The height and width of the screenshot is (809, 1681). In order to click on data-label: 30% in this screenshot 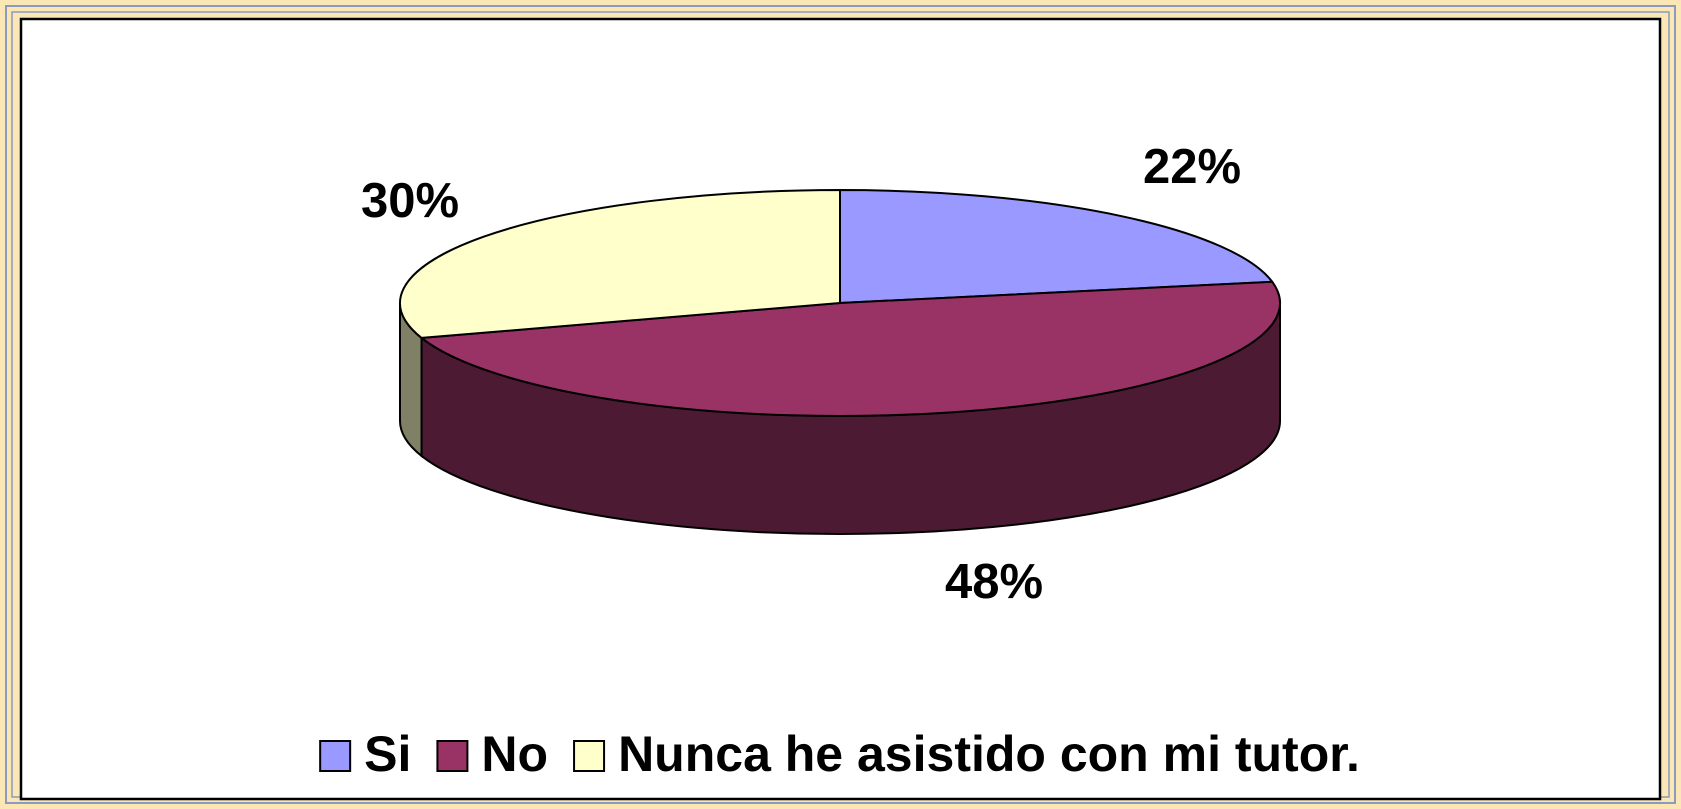, I will do `click(410, 201)`.